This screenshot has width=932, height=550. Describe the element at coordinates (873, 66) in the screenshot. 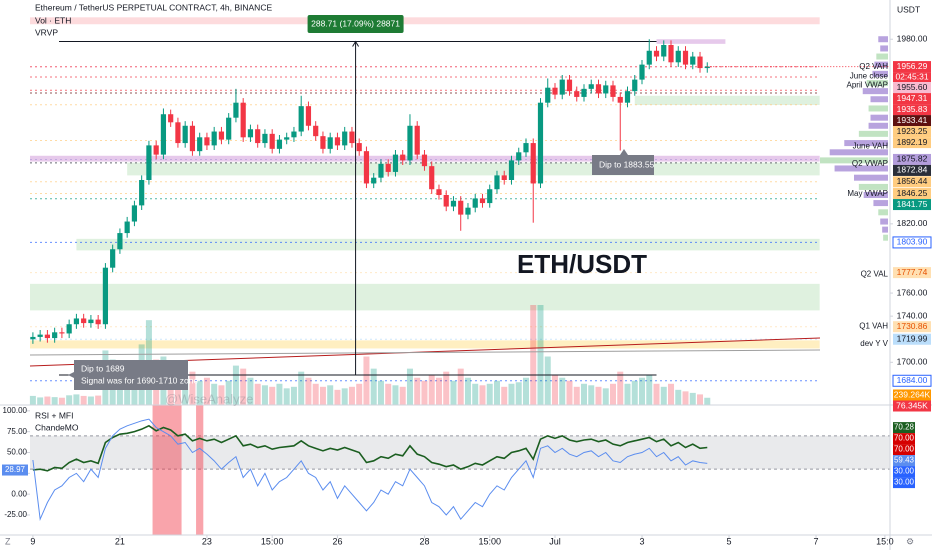

I see `level-name: Q2 VAH` at that location.